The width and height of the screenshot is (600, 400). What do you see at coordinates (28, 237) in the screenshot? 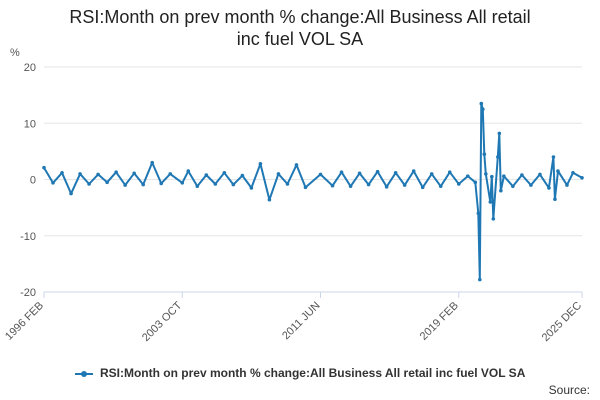
I see `y-tick-label: -10` at bounding box center [28, 237].